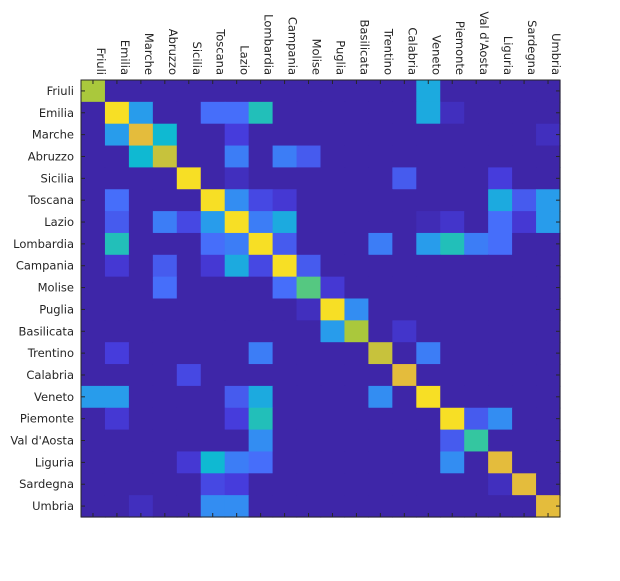  What do you see at coordinates (460, 48) in the screenshot?
I see `x-tick-label: Piemonte` at bounding box center [460, 48].